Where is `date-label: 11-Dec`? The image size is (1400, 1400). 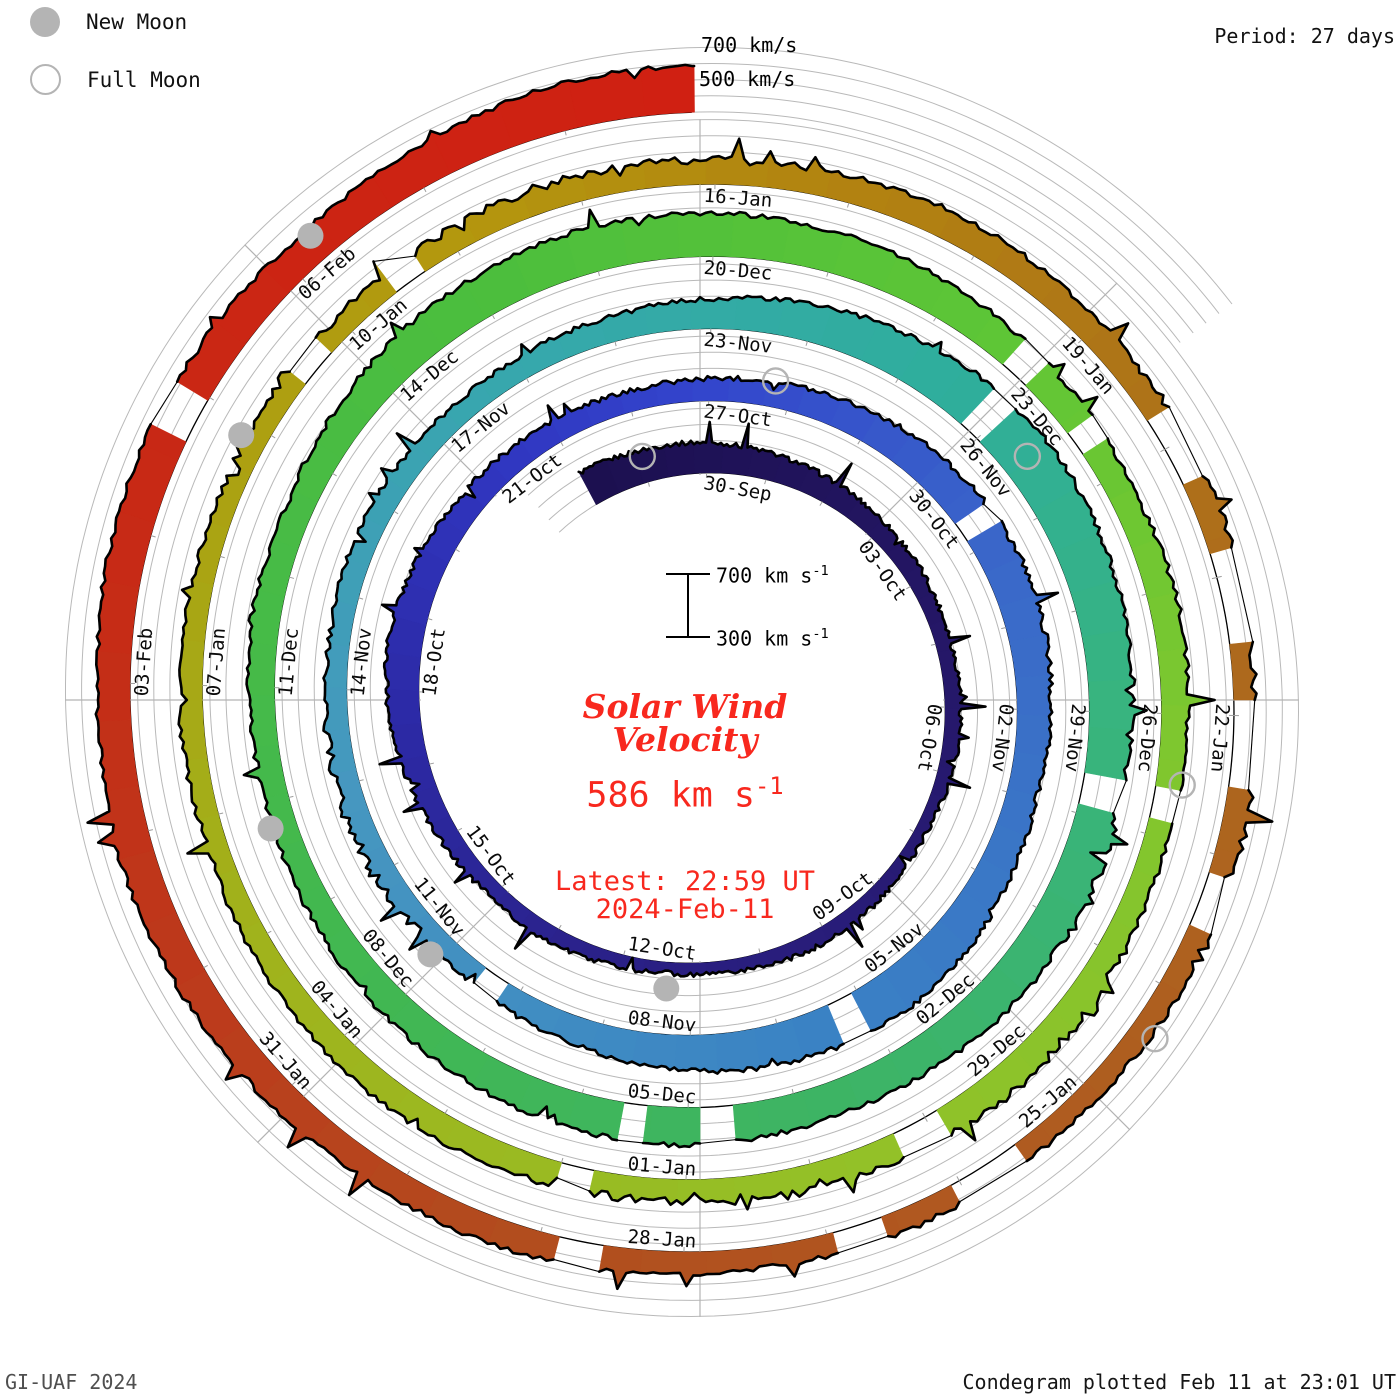
date-label: 11-Dec is located at coordinates (289, 662).